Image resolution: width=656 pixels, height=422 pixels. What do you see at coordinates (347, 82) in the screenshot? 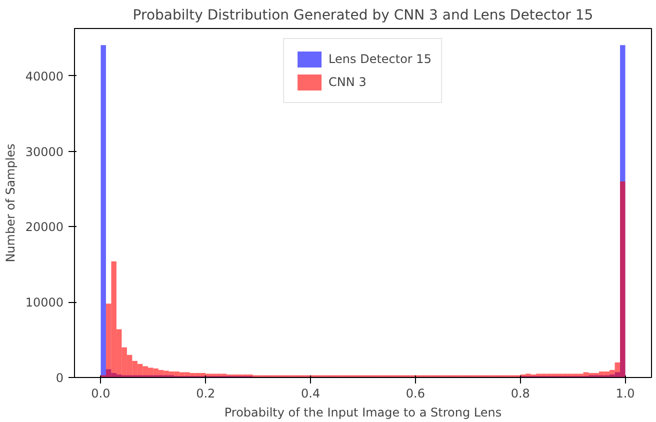
I see `legend-label: CNN 3` at bounding box center [347, 82].